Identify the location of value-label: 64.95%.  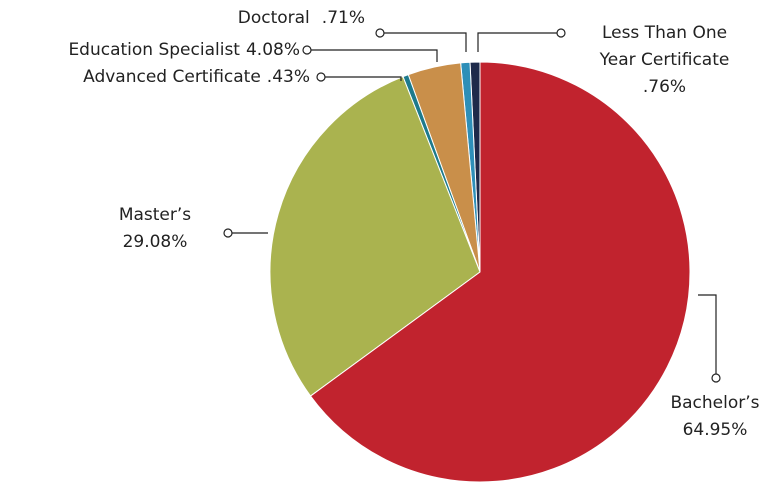
(715, 430).